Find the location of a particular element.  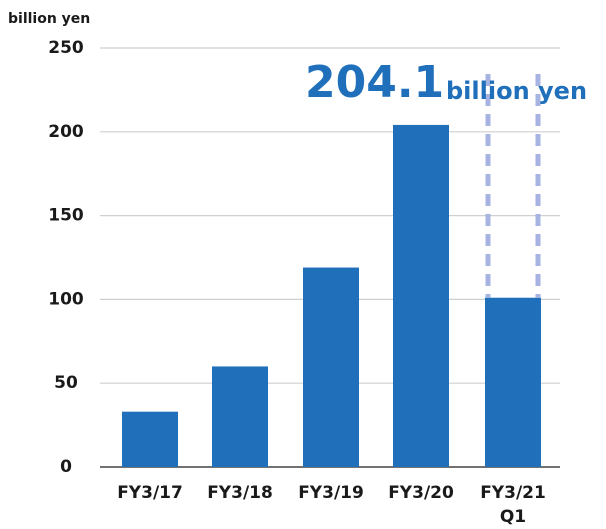

x-tick-label: FY3/21 Q1 is located at coordinates (513, 505).